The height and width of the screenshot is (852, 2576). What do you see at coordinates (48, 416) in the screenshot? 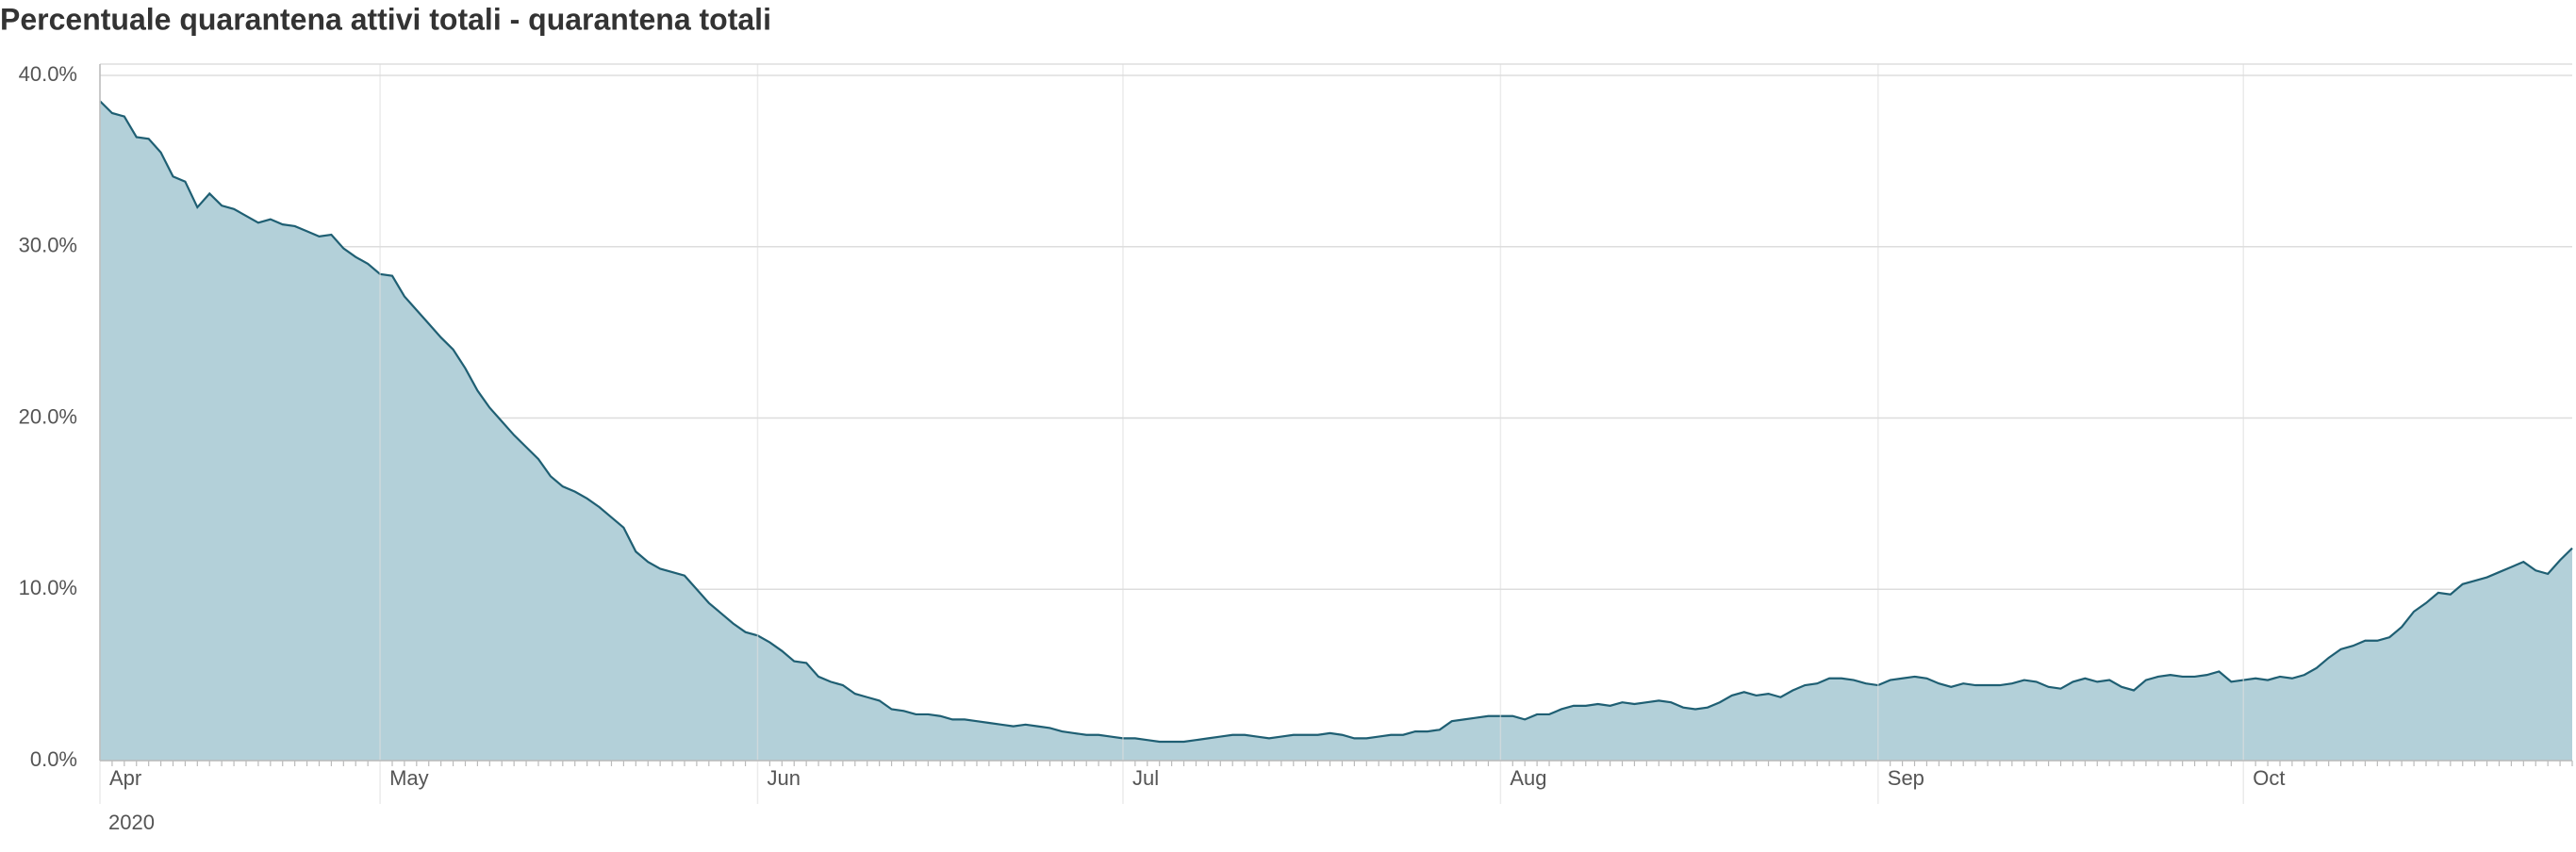
I see `y-tick-label: 20.0%` at bounding box center [48, 416].